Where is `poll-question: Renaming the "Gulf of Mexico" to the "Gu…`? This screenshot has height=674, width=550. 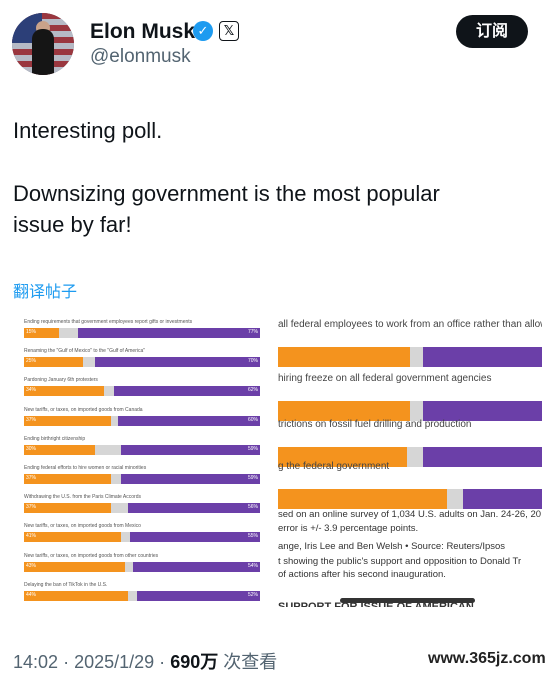
poll-question: Renaming the "Gulf of Mexico" to the "Gu… is located at coordinates (85, 351).